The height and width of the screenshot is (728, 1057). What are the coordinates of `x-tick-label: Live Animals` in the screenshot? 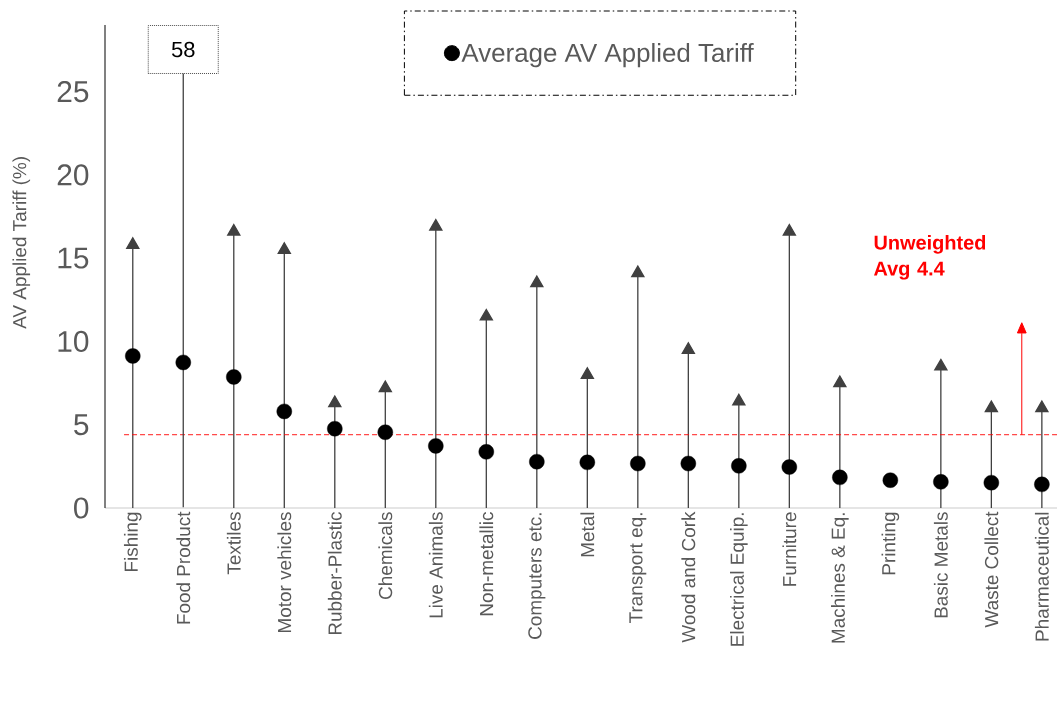 It's located at (435, 565).